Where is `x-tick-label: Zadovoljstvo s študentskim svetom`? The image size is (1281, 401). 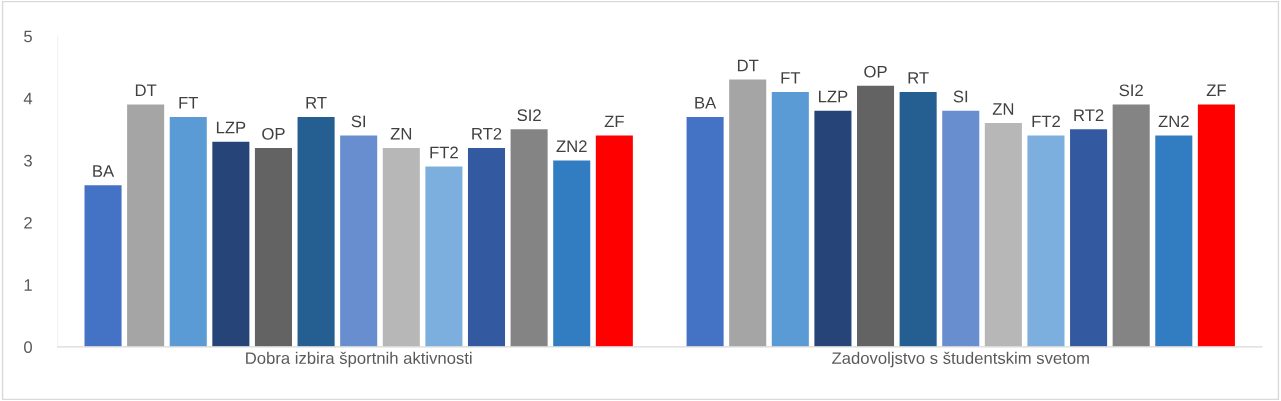 x-tick-label: Zadovoljstvo s študentskim svetom is located at coordinates (960, 359).